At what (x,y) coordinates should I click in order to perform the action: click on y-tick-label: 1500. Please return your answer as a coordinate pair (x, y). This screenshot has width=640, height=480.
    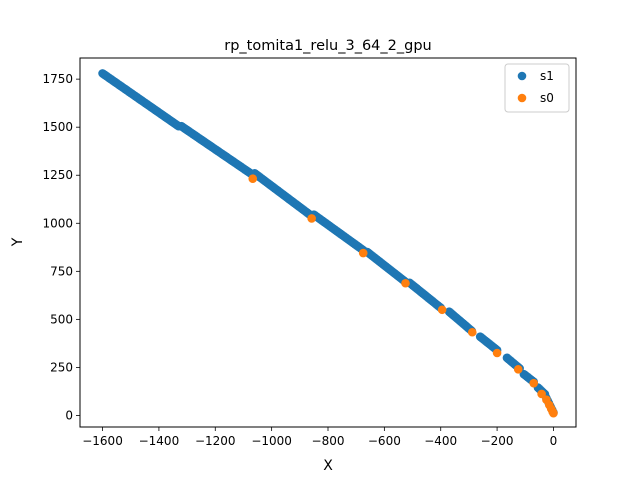
    Looking at the image, I should click on (57, 127).